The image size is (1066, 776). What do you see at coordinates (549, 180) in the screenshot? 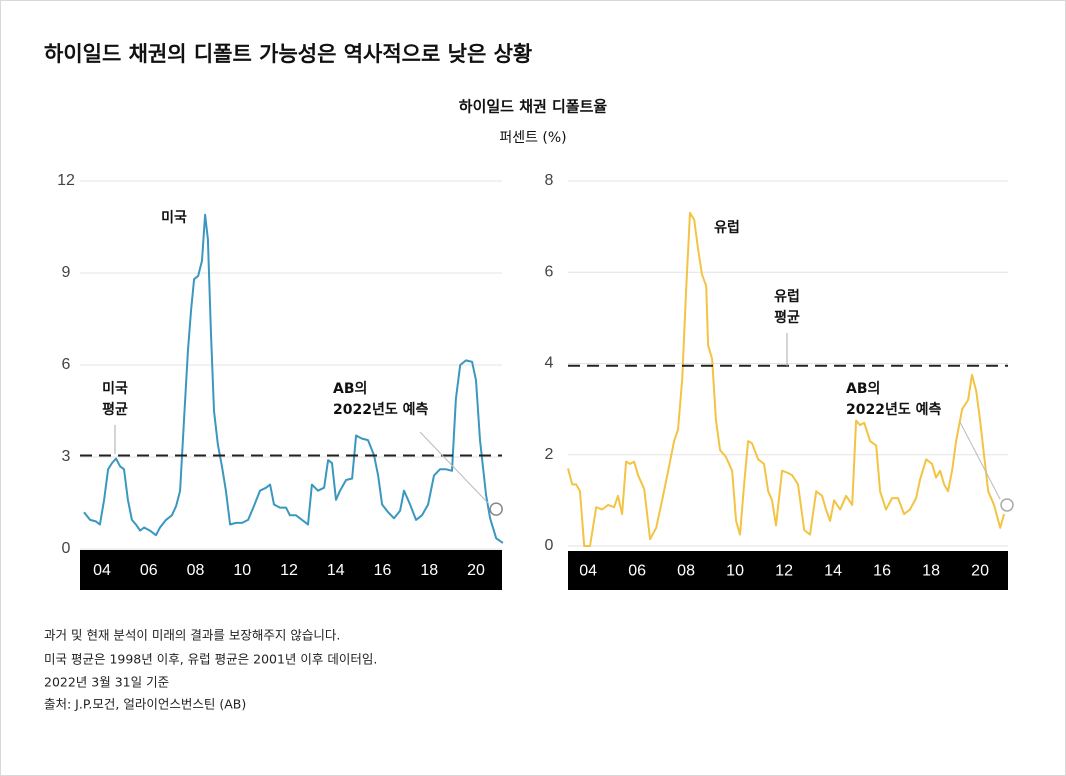
I see `y-tick-label: 8` at bounding box center [549, 180].